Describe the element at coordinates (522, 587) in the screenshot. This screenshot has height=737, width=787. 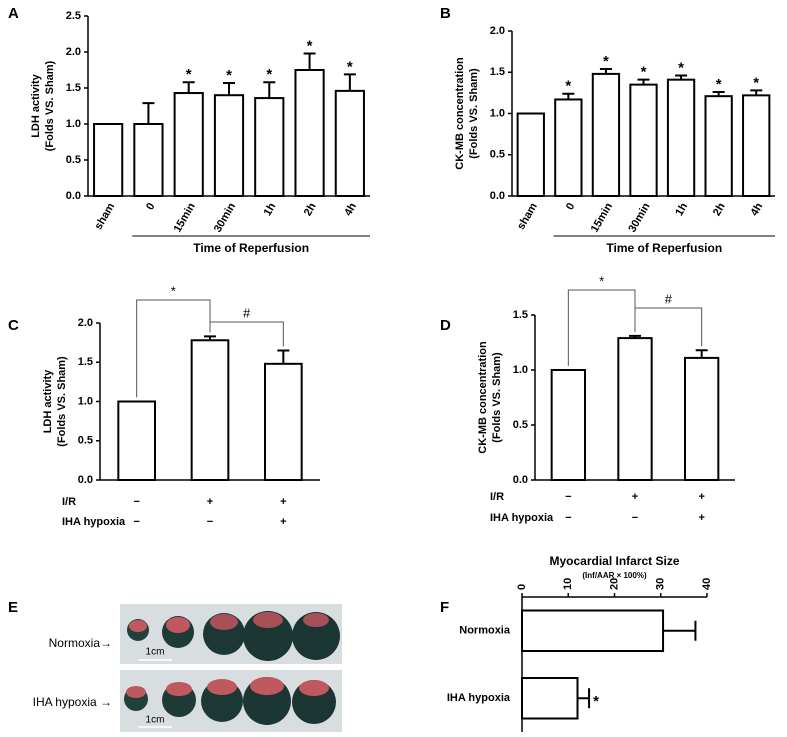
I see `x-tick-label: 0` at that location.